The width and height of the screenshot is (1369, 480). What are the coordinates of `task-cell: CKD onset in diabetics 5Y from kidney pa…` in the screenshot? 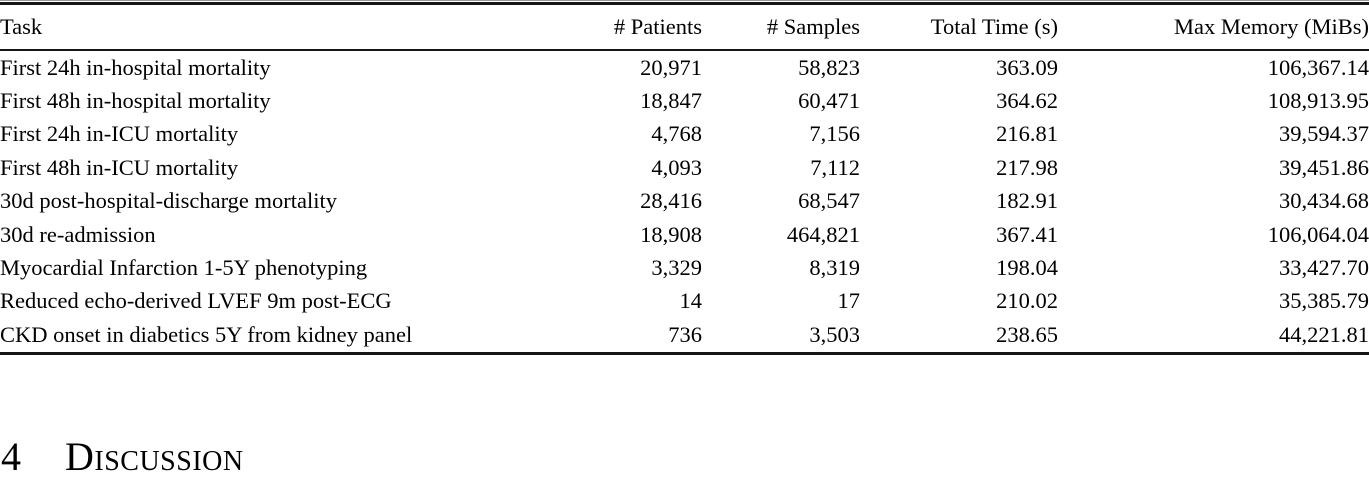 It's located at (206, 334).